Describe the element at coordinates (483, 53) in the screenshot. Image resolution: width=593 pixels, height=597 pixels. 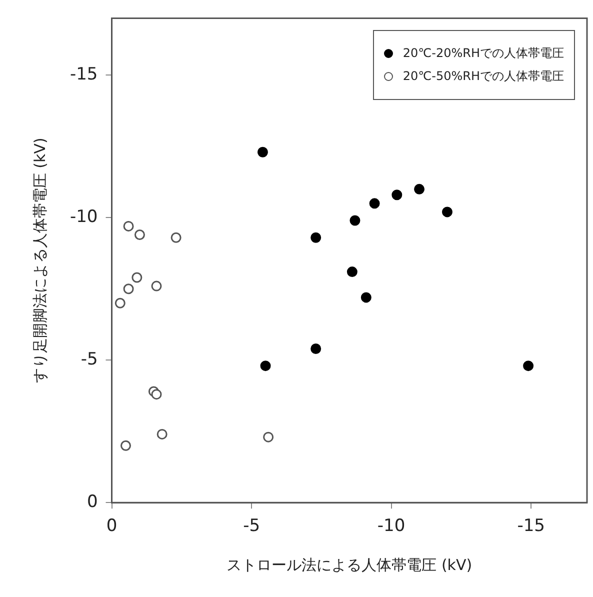
I see `legend-label: 20℃-20%RHでの人体帯電圧` at that location.